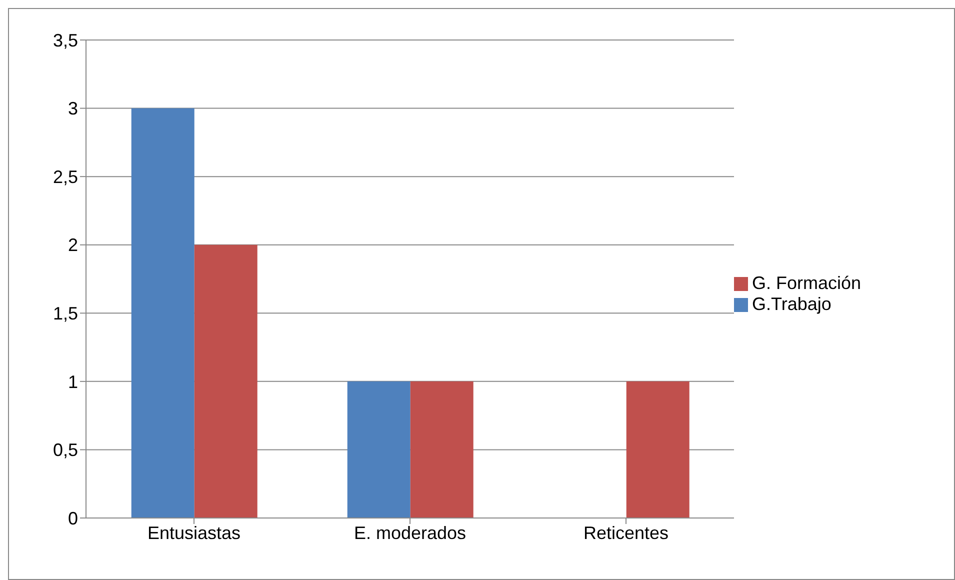  I want to click on x-tick-label: E. moderados, so click(410, 532).